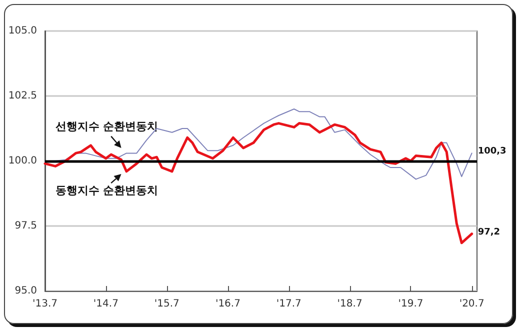 The height and width of the screenshot is (332, 521). What do you see at coordinates (106, 127) in the screenshot?
I see `series-label: 선행지수 순환변동치` at bounding box center [106, 127].